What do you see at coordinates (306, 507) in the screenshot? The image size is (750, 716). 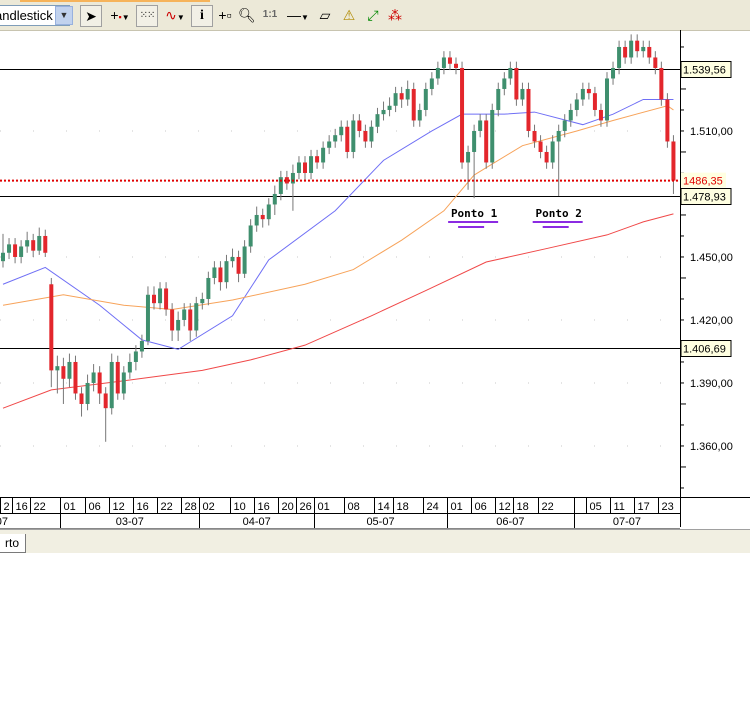 I see `x-day-label: 26` at bounding box center [306, 507].